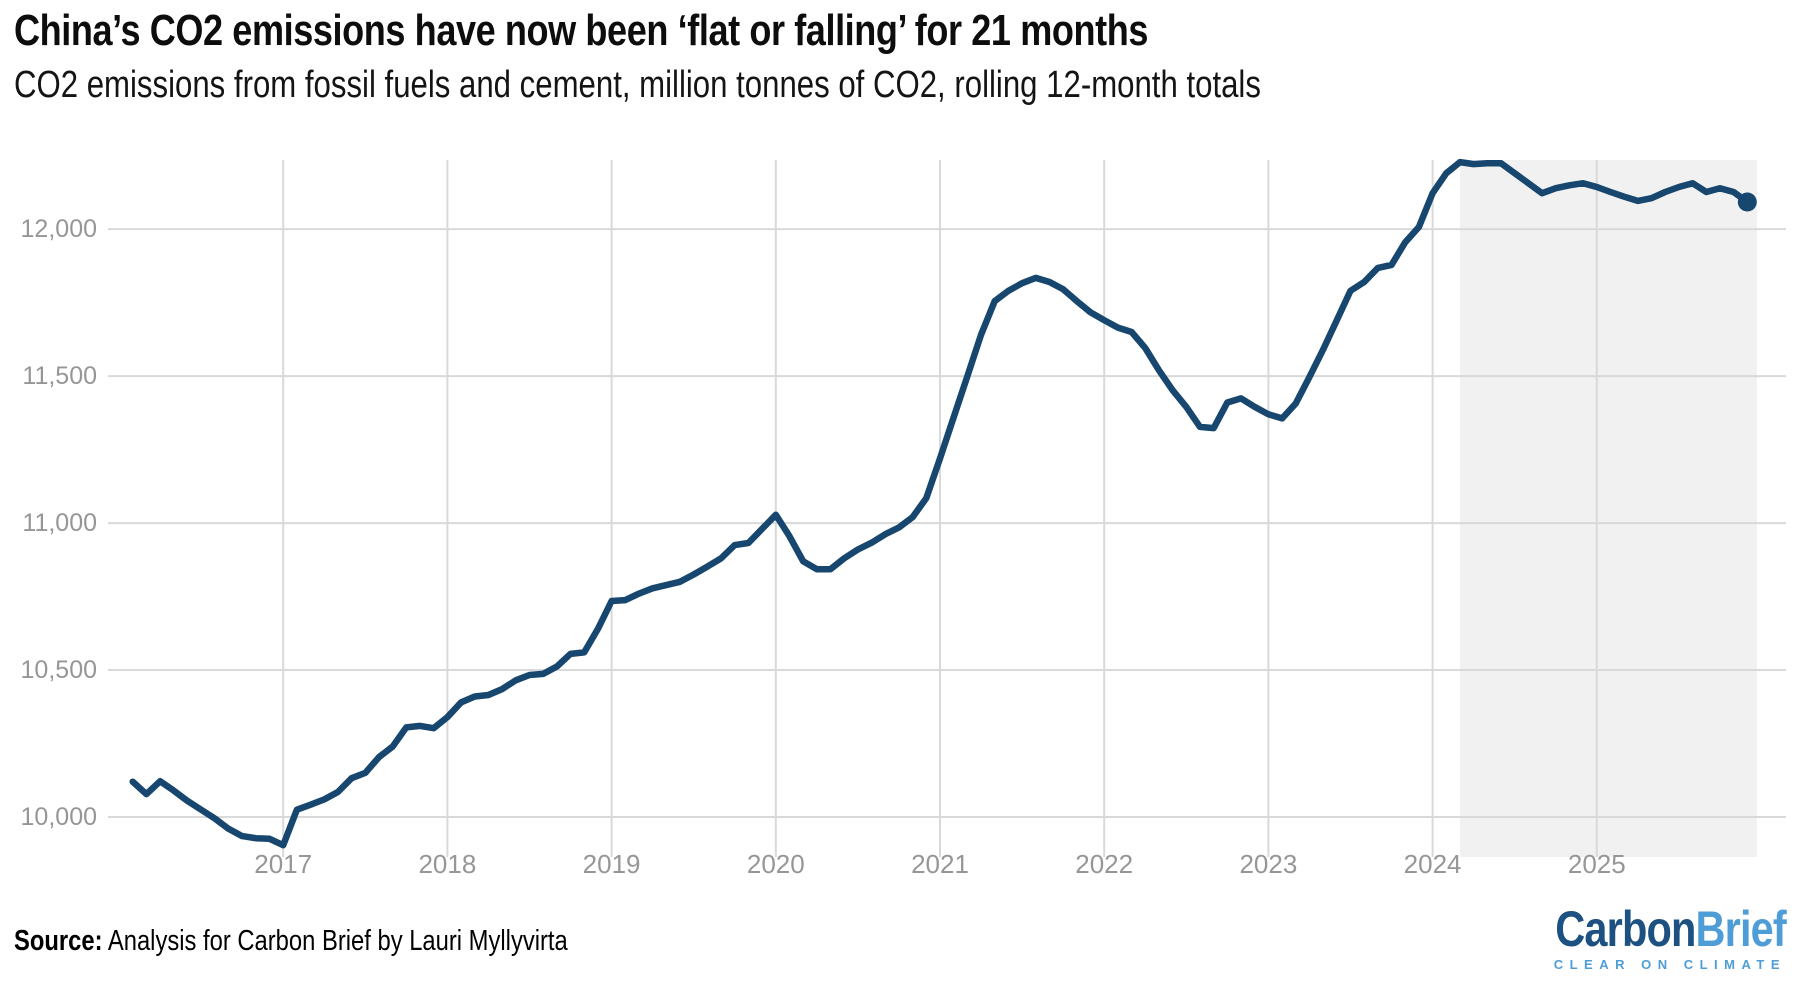 Image resolution: width=1800 pixels, height=1006 pixels. Describe the element at coordinates (1625, 929) in the screenshot. I see `logo-carbon-text: Carbon` at that location.